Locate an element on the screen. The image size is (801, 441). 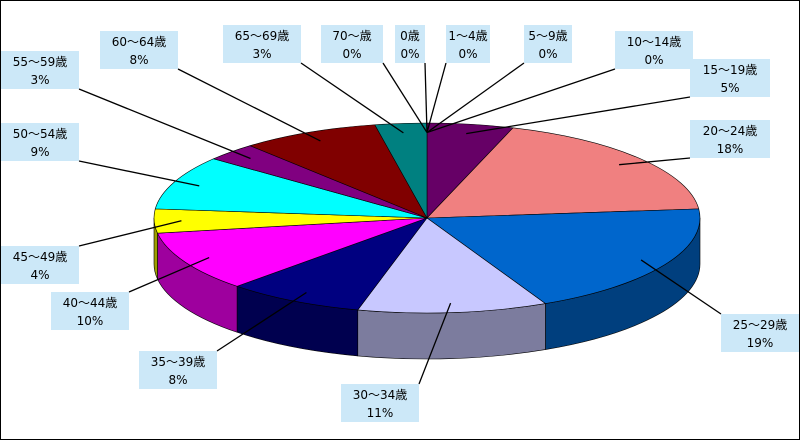
data-label-percent-2: 0% is located at coordinates (547, 54).